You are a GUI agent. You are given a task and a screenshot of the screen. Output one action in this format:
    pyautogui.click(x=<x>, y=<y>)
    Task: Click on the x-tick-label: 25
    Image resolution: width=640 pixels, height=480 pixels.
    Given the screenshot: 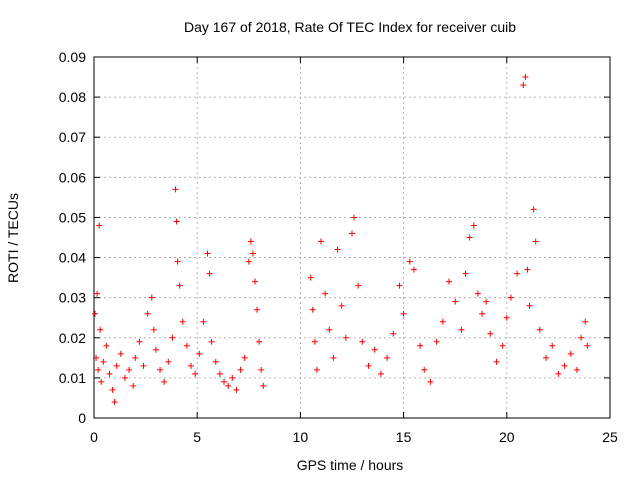 What is the action you would take?
    pyautogui.click(x=610, y=437)
    